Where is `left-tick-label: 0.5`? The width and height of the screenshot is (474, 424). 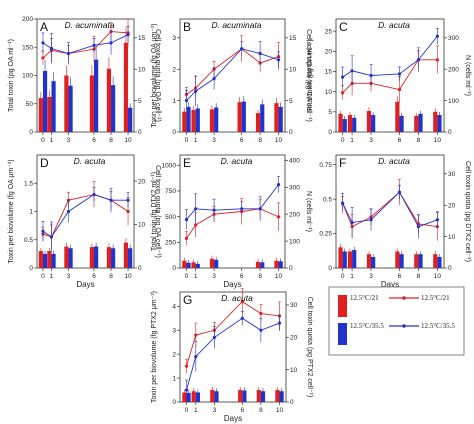 left-tick-label: 0.5 is located at coordinates (28, 240).